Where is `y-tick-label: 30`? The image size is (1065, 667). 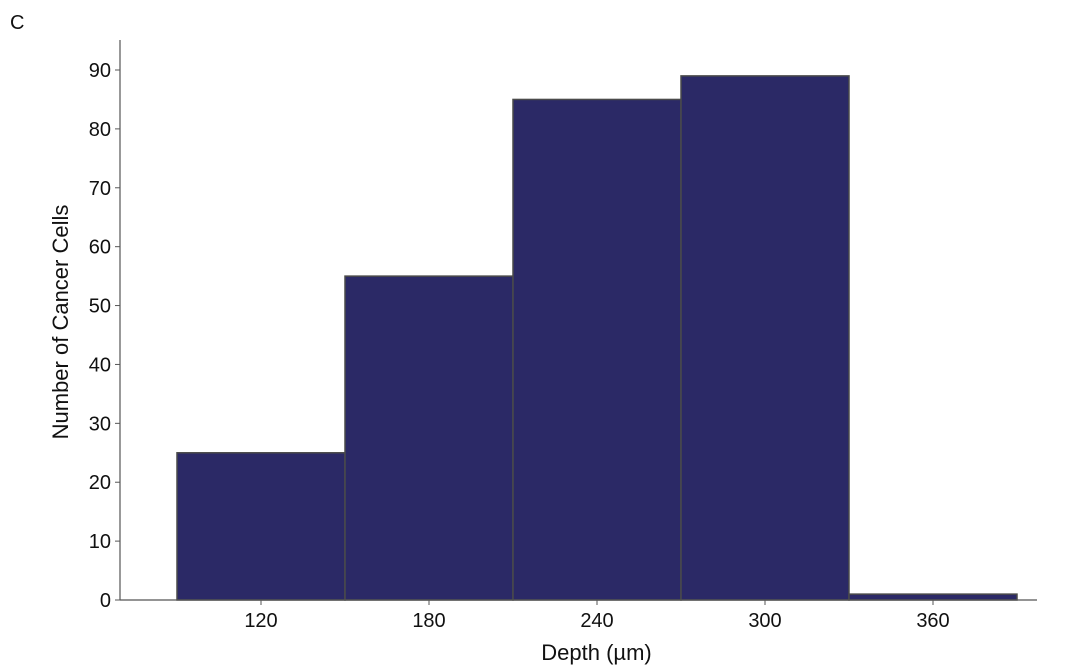
y-tick-label: 30 is located at coordinates (100, 424).